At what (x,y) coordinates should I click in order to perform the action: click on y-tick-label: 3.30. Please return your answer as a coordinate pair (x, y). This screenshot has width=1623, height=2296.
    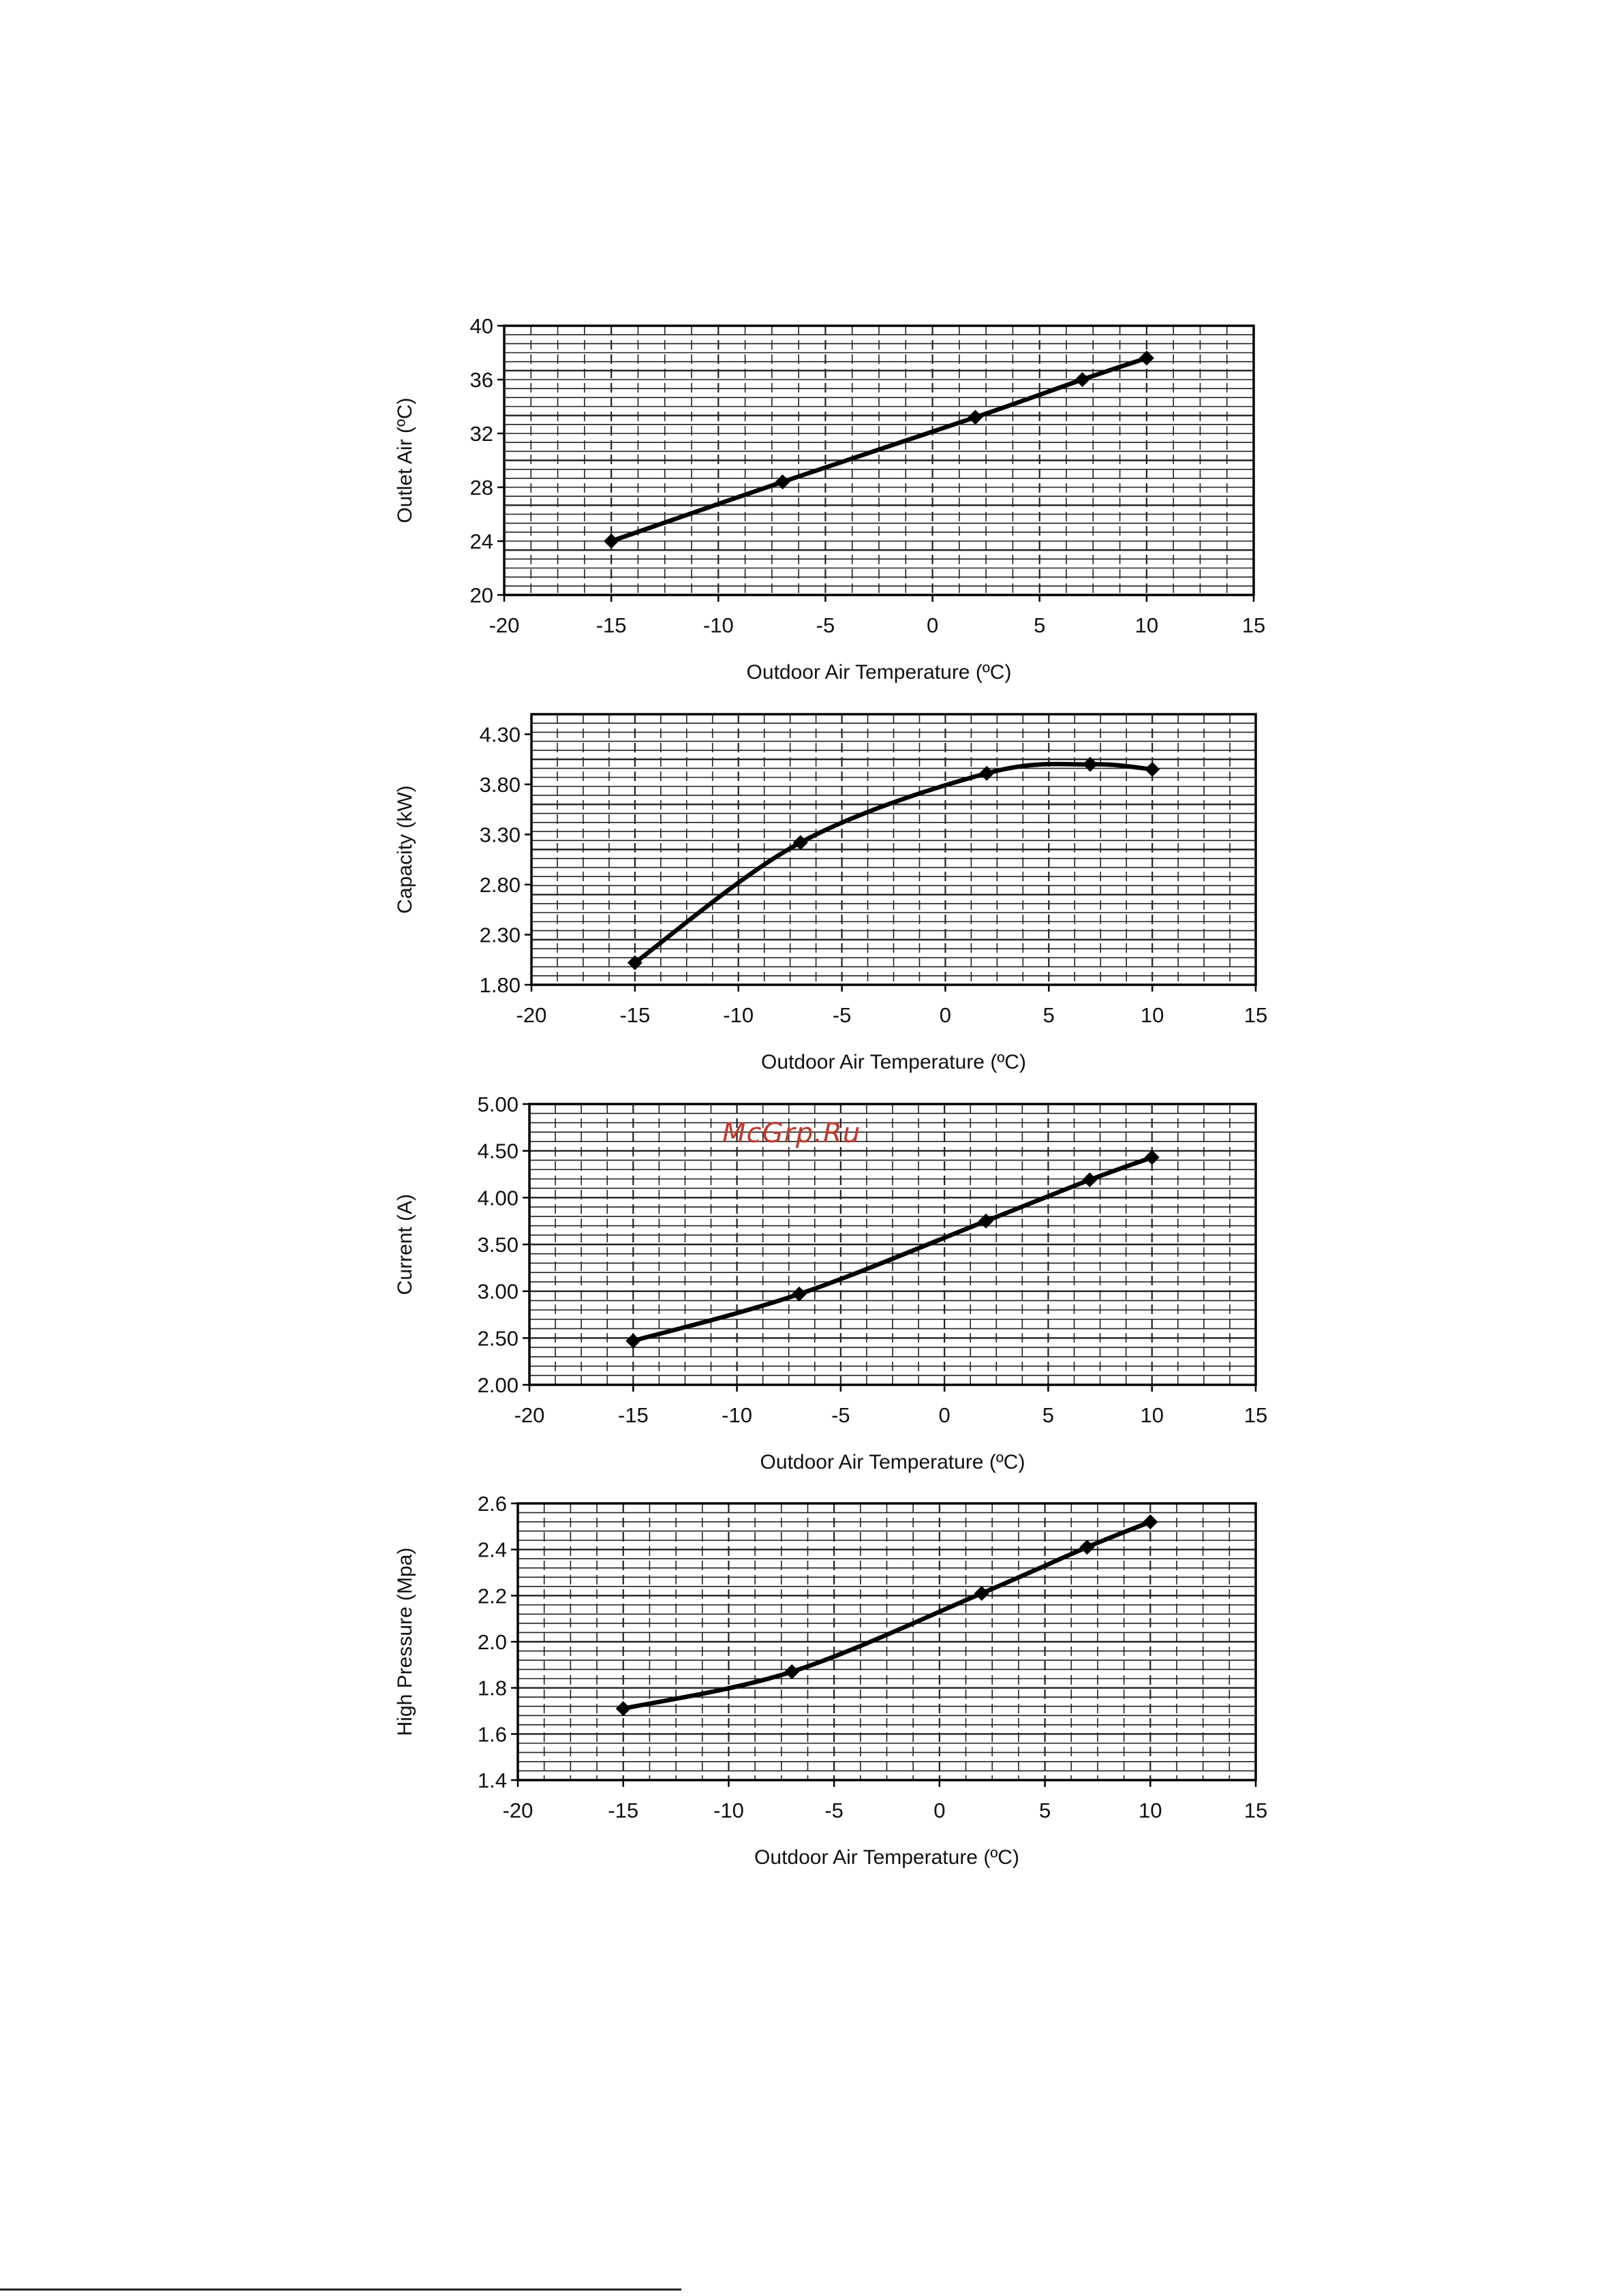
    Looking at the image, I should click on (500, 835).